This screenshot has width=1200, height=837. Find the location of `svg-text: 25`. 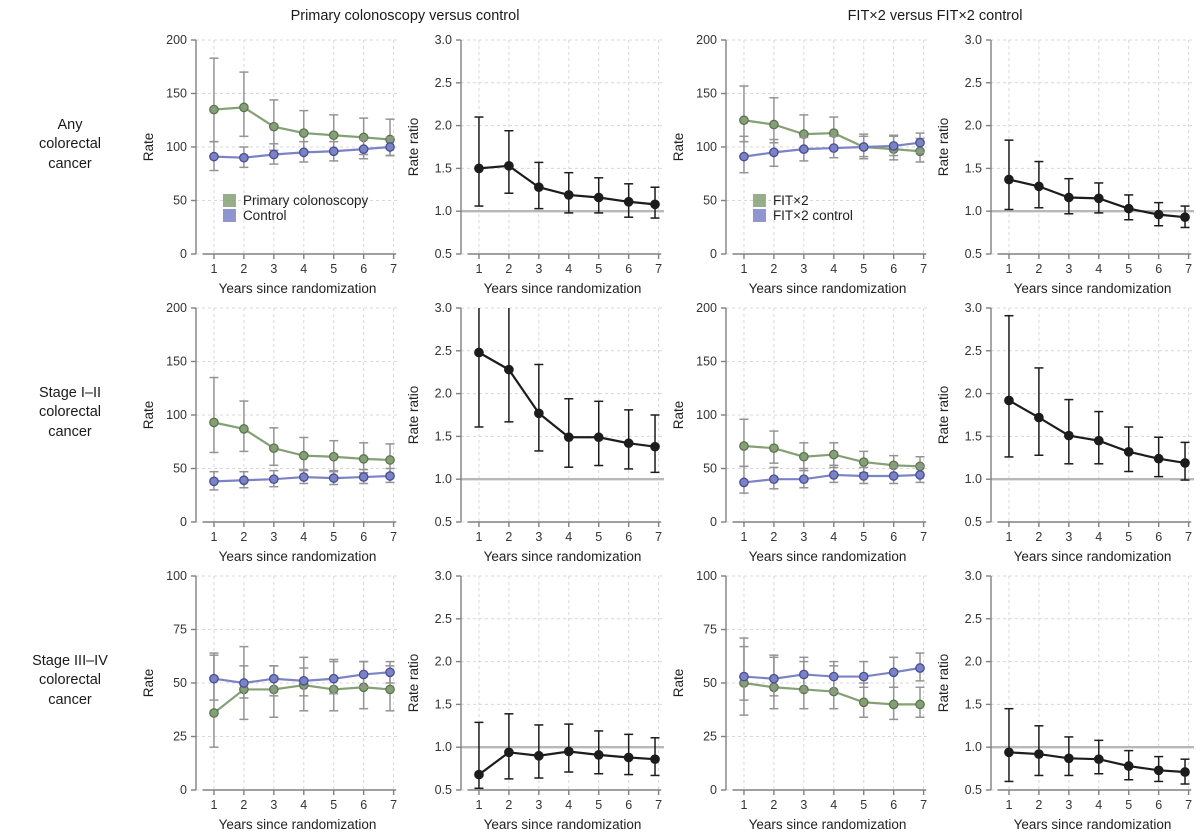

svg-text: 25 is located at coordinates (180, 737).